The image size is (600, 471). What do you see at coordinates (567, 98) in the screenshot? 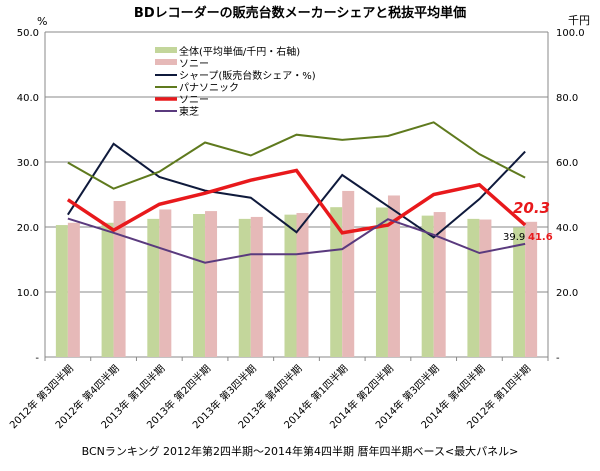
I see `right-tick-label: 80.0` at bounding box center [567, 98].